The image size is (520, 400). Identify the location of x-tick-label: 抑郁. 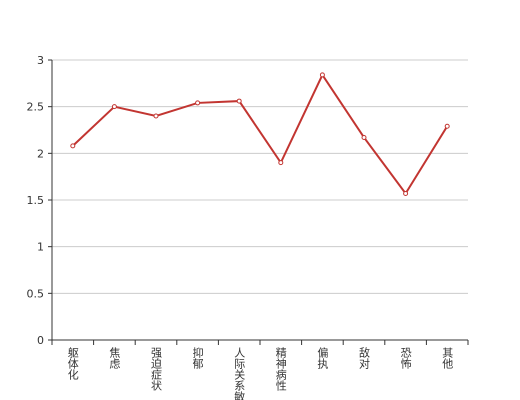
(197, 357).